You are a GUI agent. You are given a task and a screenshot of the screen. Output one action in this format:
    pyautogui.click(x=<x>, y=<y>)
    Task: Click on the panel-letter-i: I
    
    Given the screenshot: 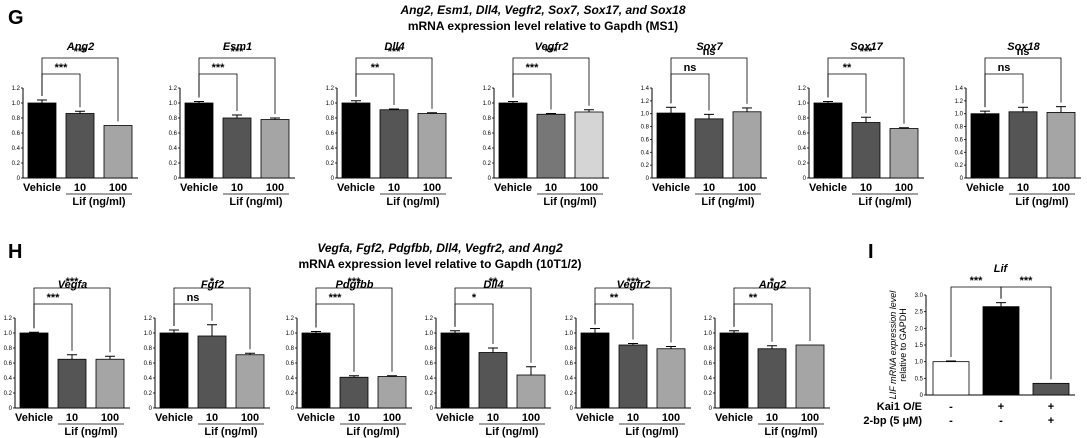 What is the action you would take?
    pyautogui.click(x=871, y=252)
    